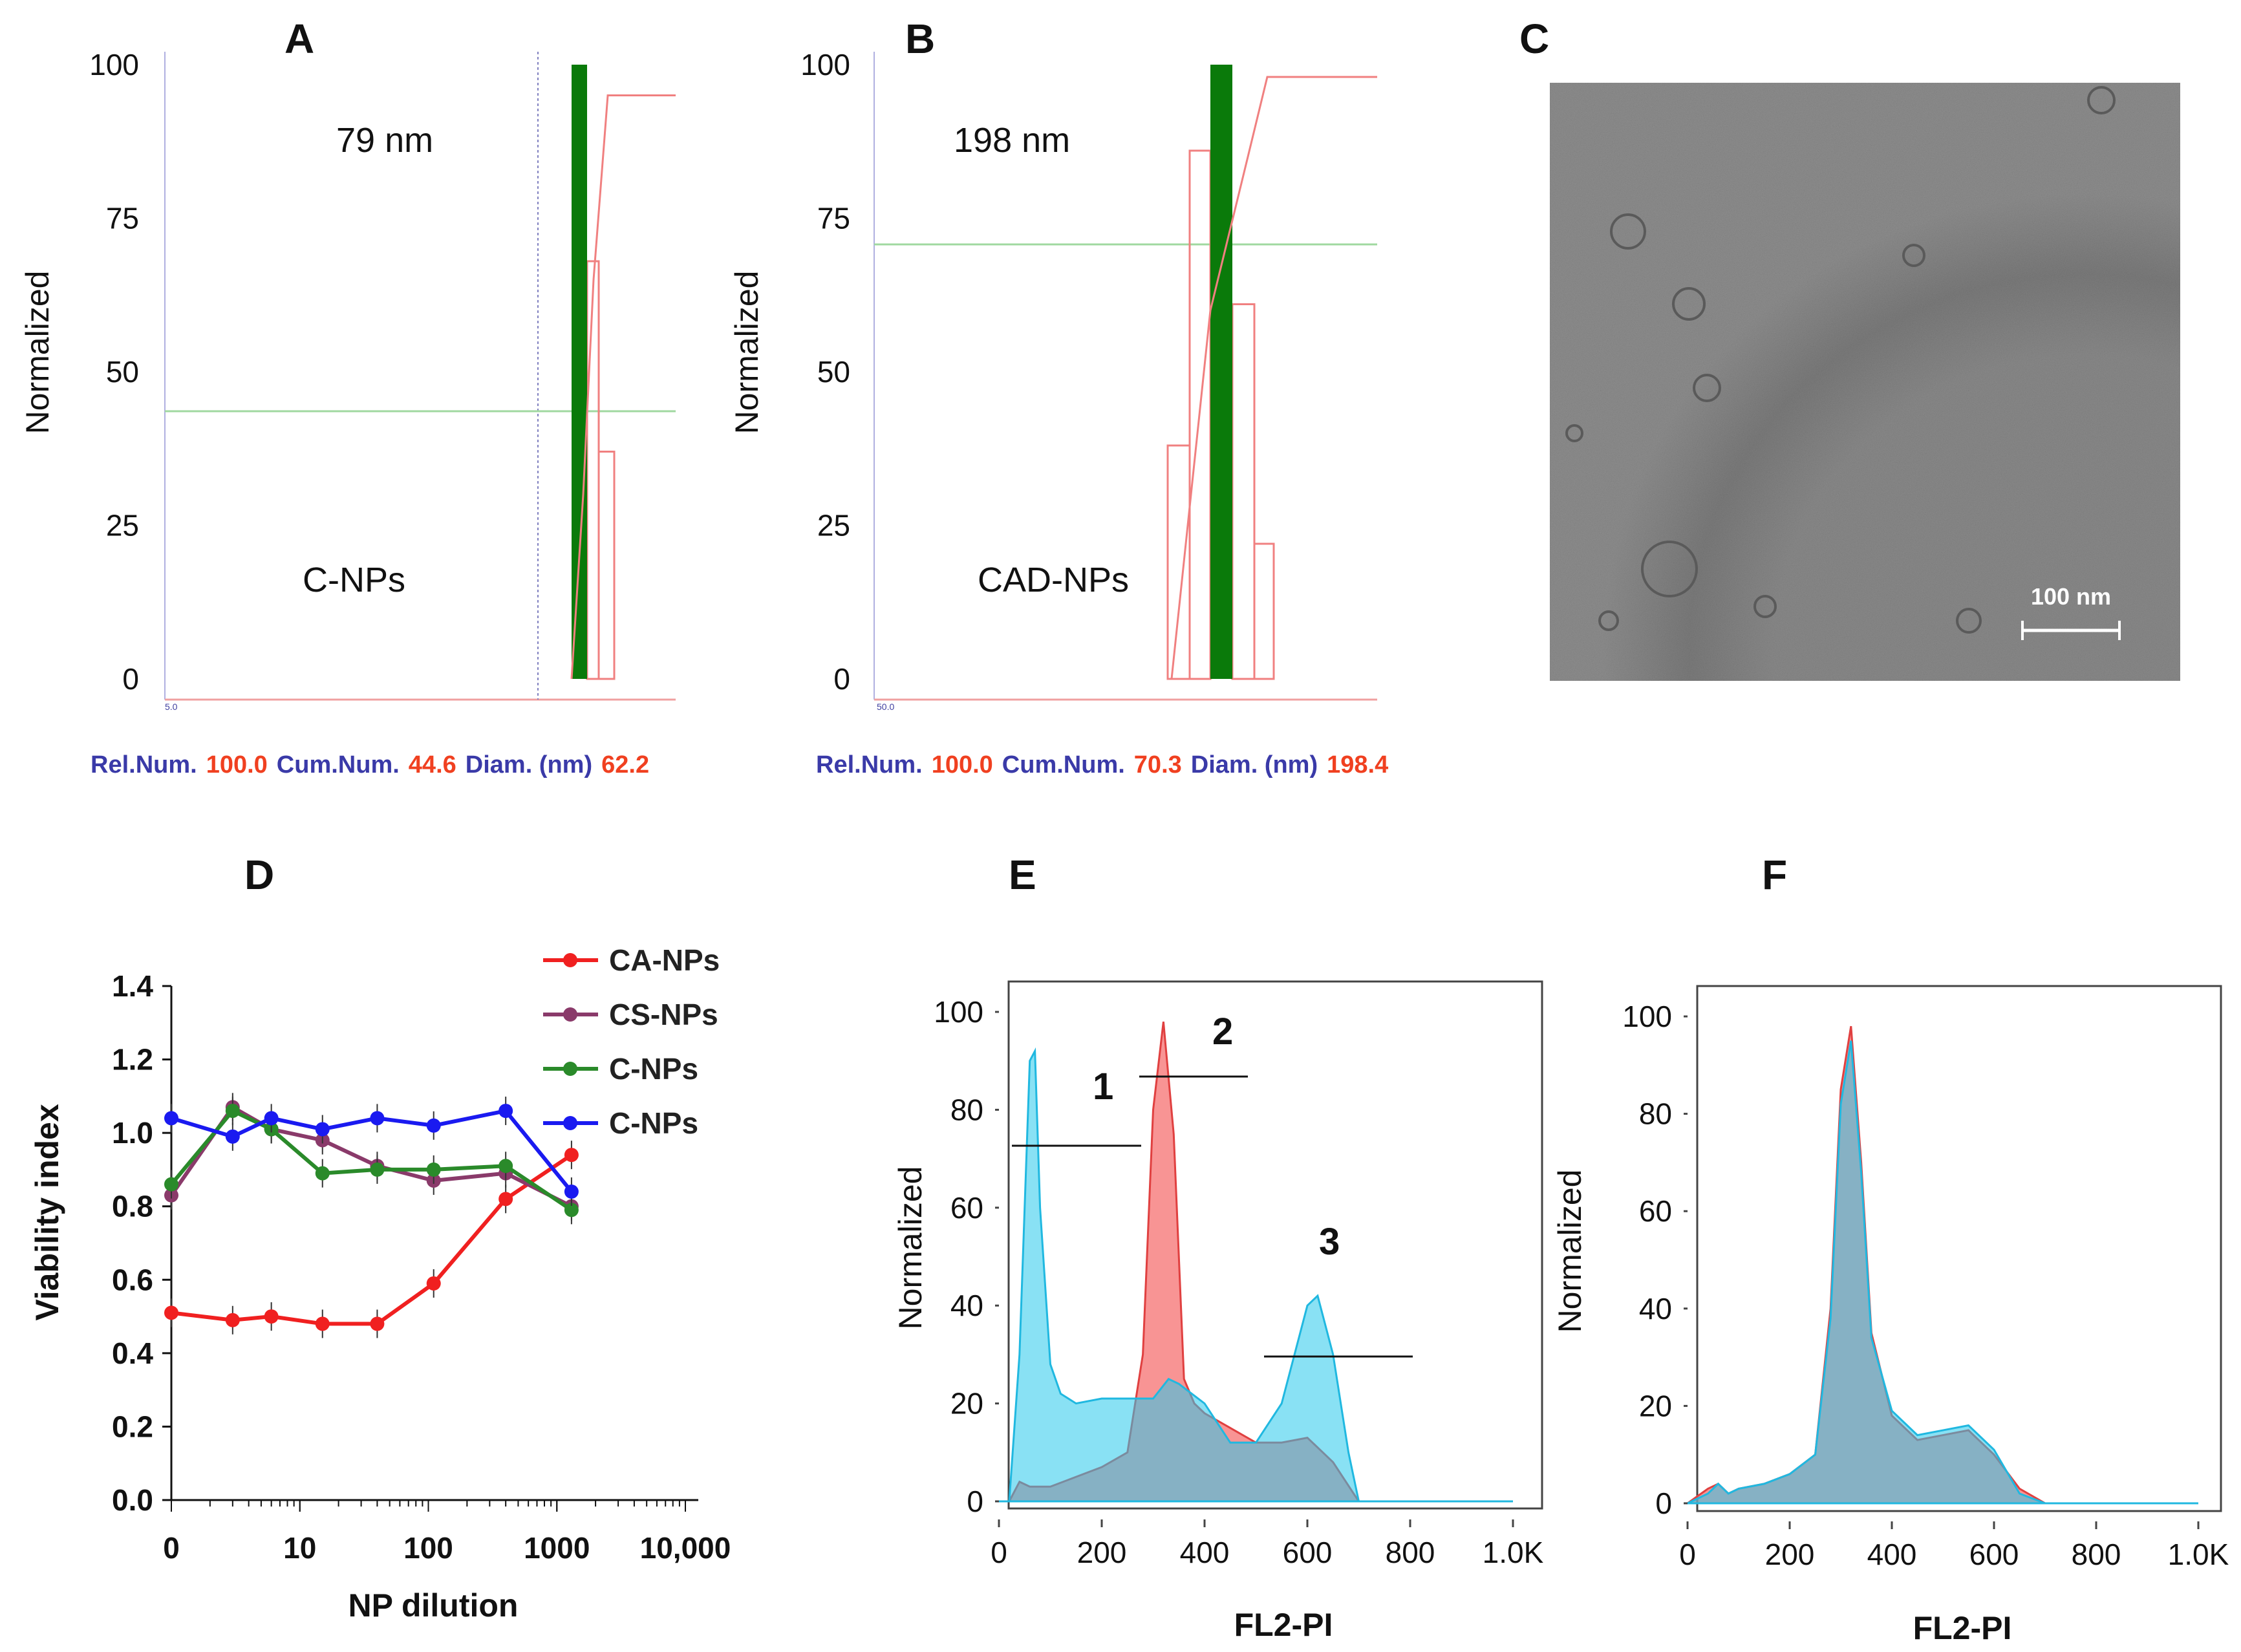 The width and height of the screenshot is (2241, 1652). I want to click on e-ytick-label: 20, so click(966, 1404).